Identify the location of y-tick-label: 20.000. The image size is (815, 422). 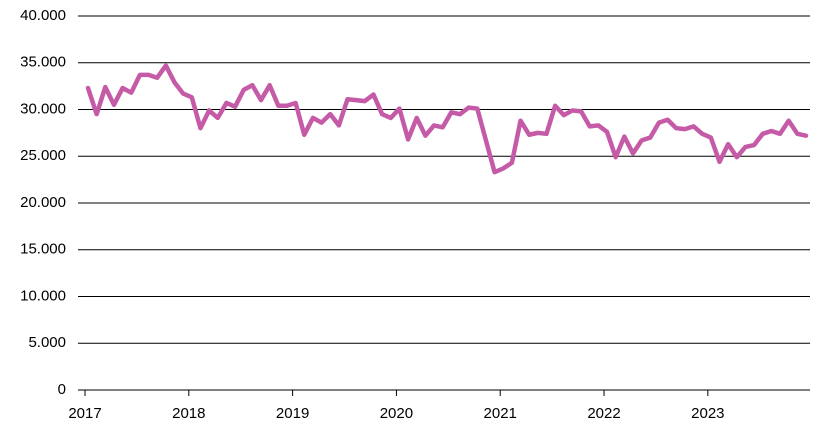
(43, 202).